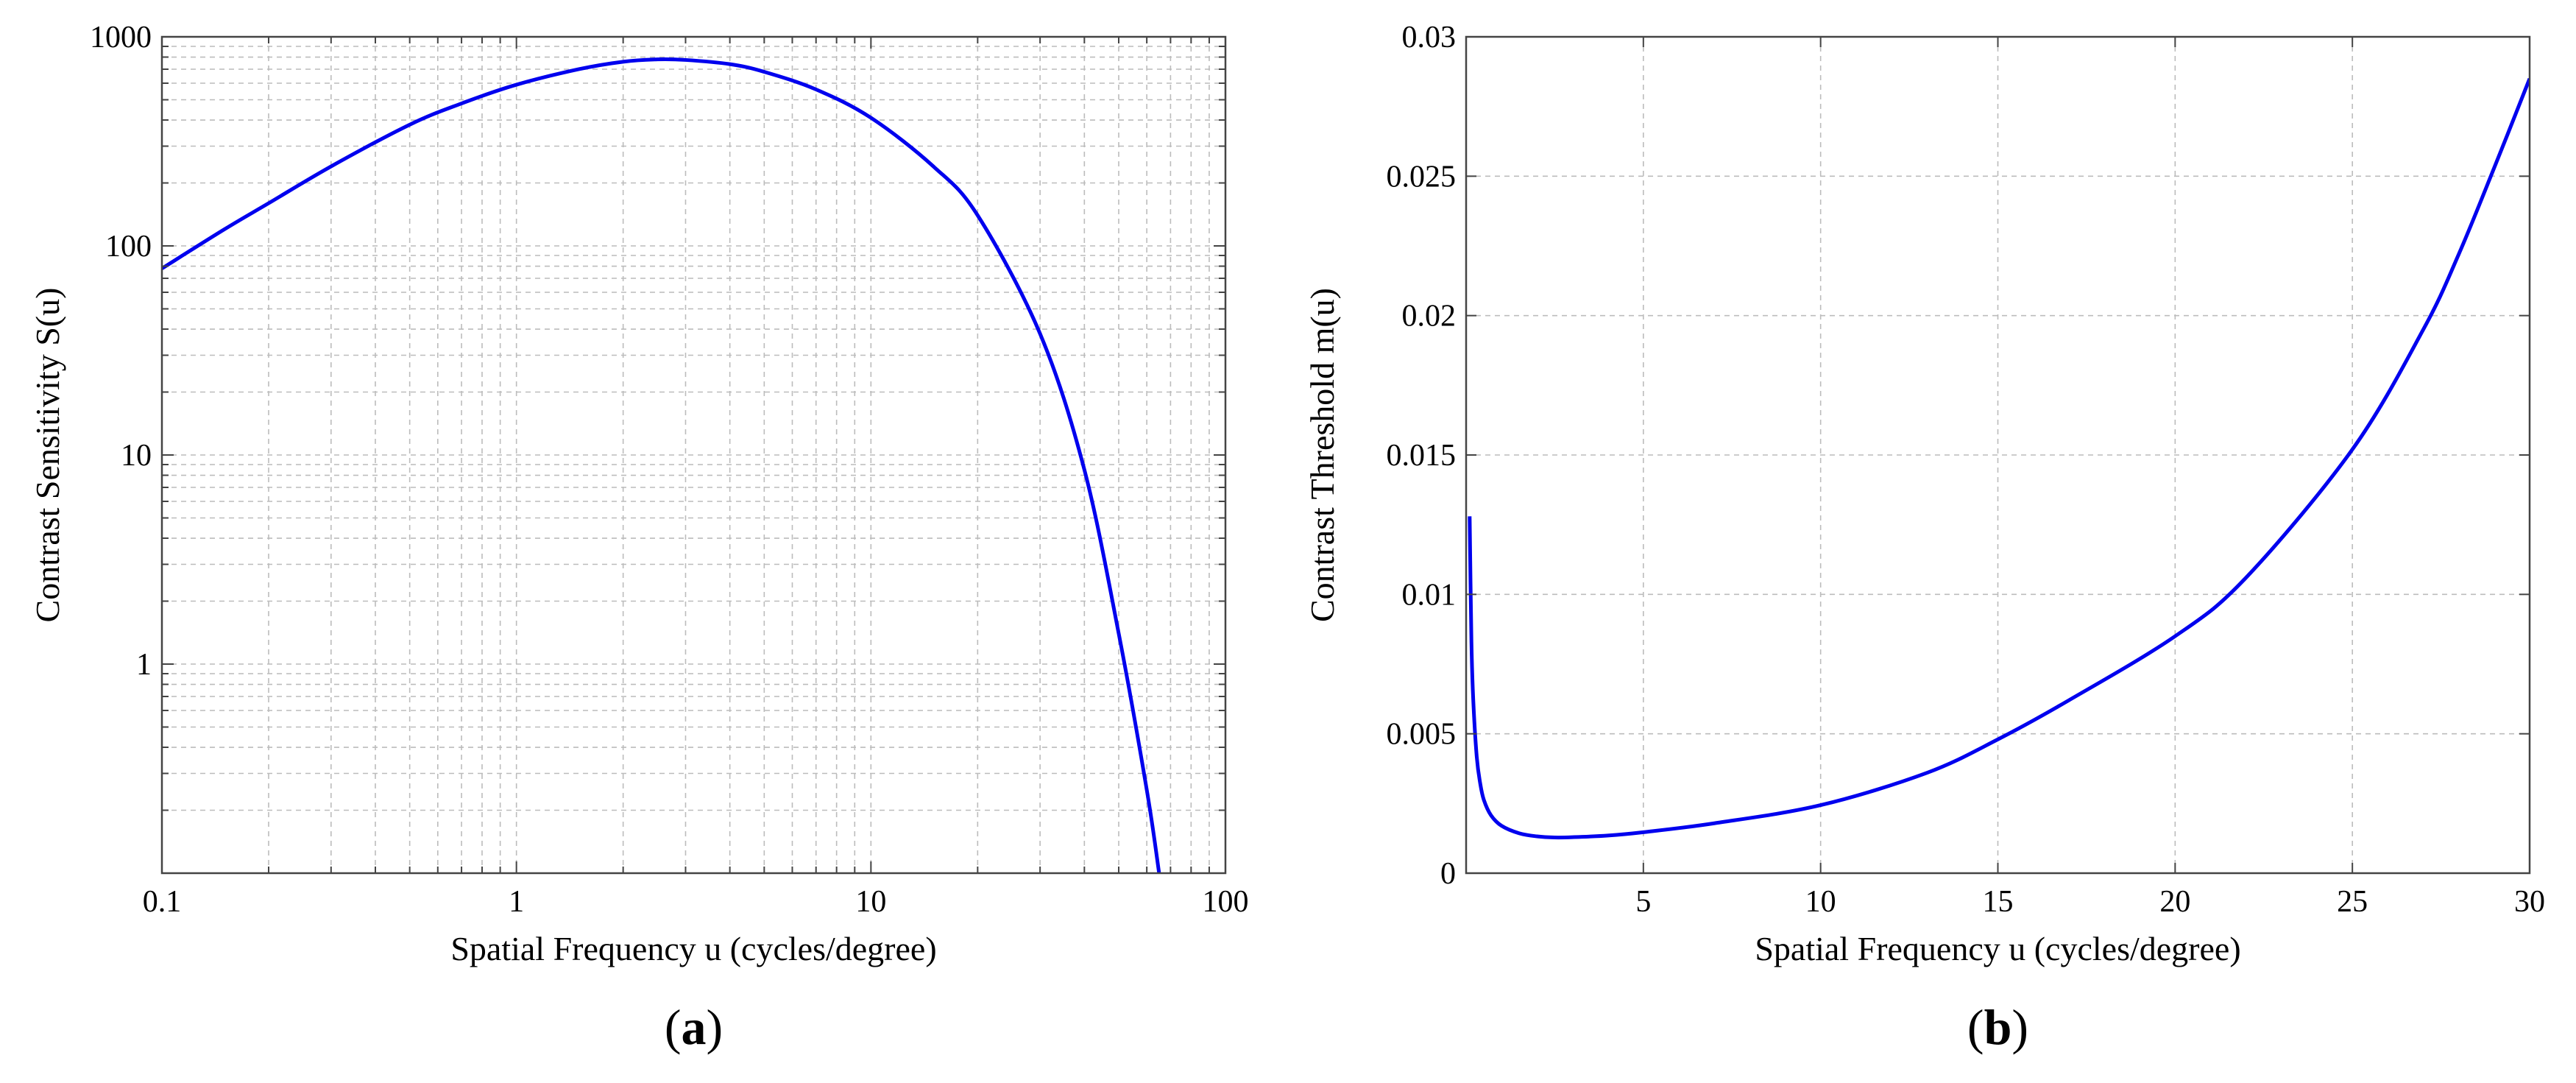  What do you see at coordinates (136, 456) in the screenshot?
I see `panel-a-y-tick-label: 10` at bounding box center [136, 456].